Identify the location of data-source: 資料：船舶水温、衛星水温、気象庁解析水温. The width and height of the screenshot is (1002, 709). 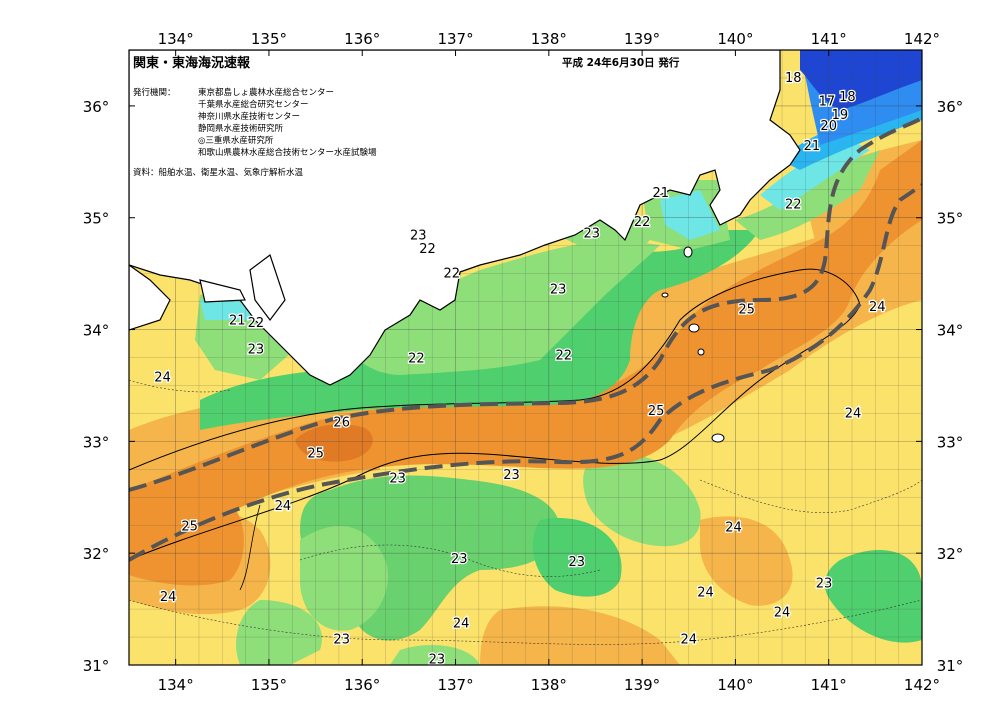
(218, 173).